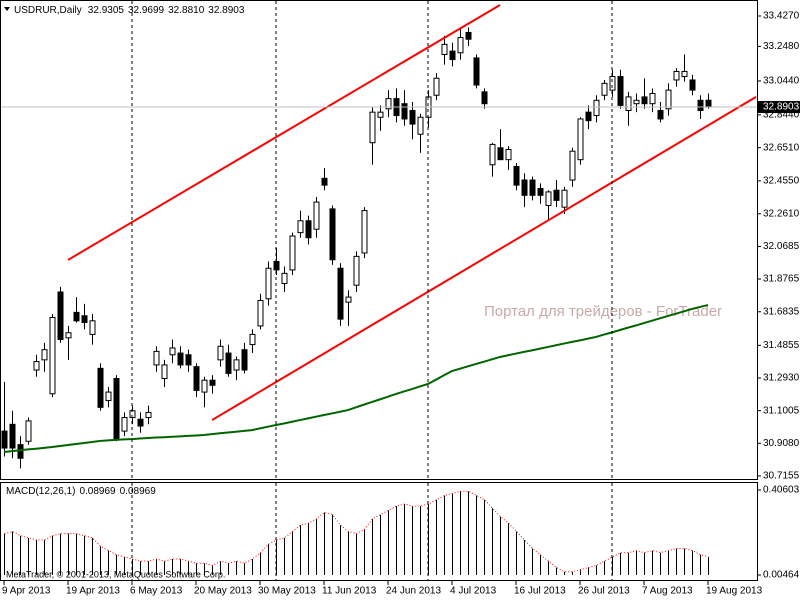 This screenshot has height=600, width=800. Describe the element at coordinates (781, 16) in the screenshot. I see `y-tick-label: 33.4270` at that location.